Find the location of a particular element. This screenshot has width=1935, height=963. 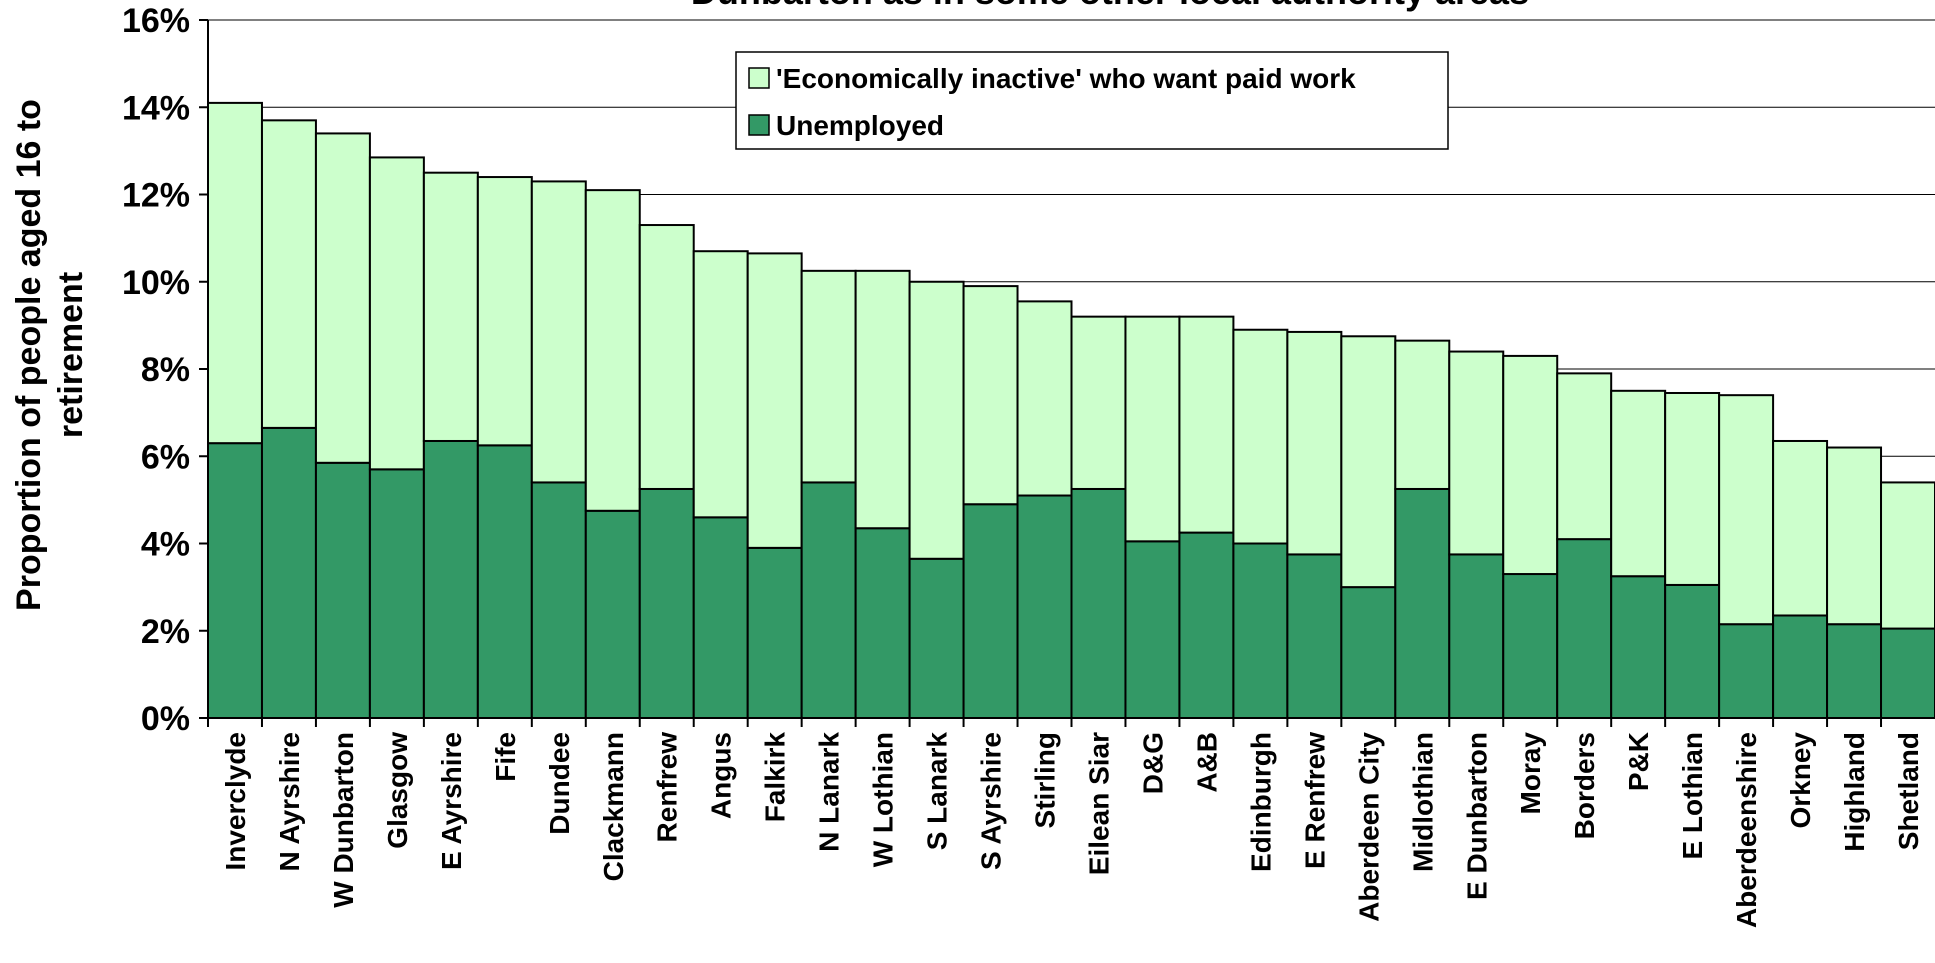

y-tick-label: 0% is located at coordinates (165, 719).